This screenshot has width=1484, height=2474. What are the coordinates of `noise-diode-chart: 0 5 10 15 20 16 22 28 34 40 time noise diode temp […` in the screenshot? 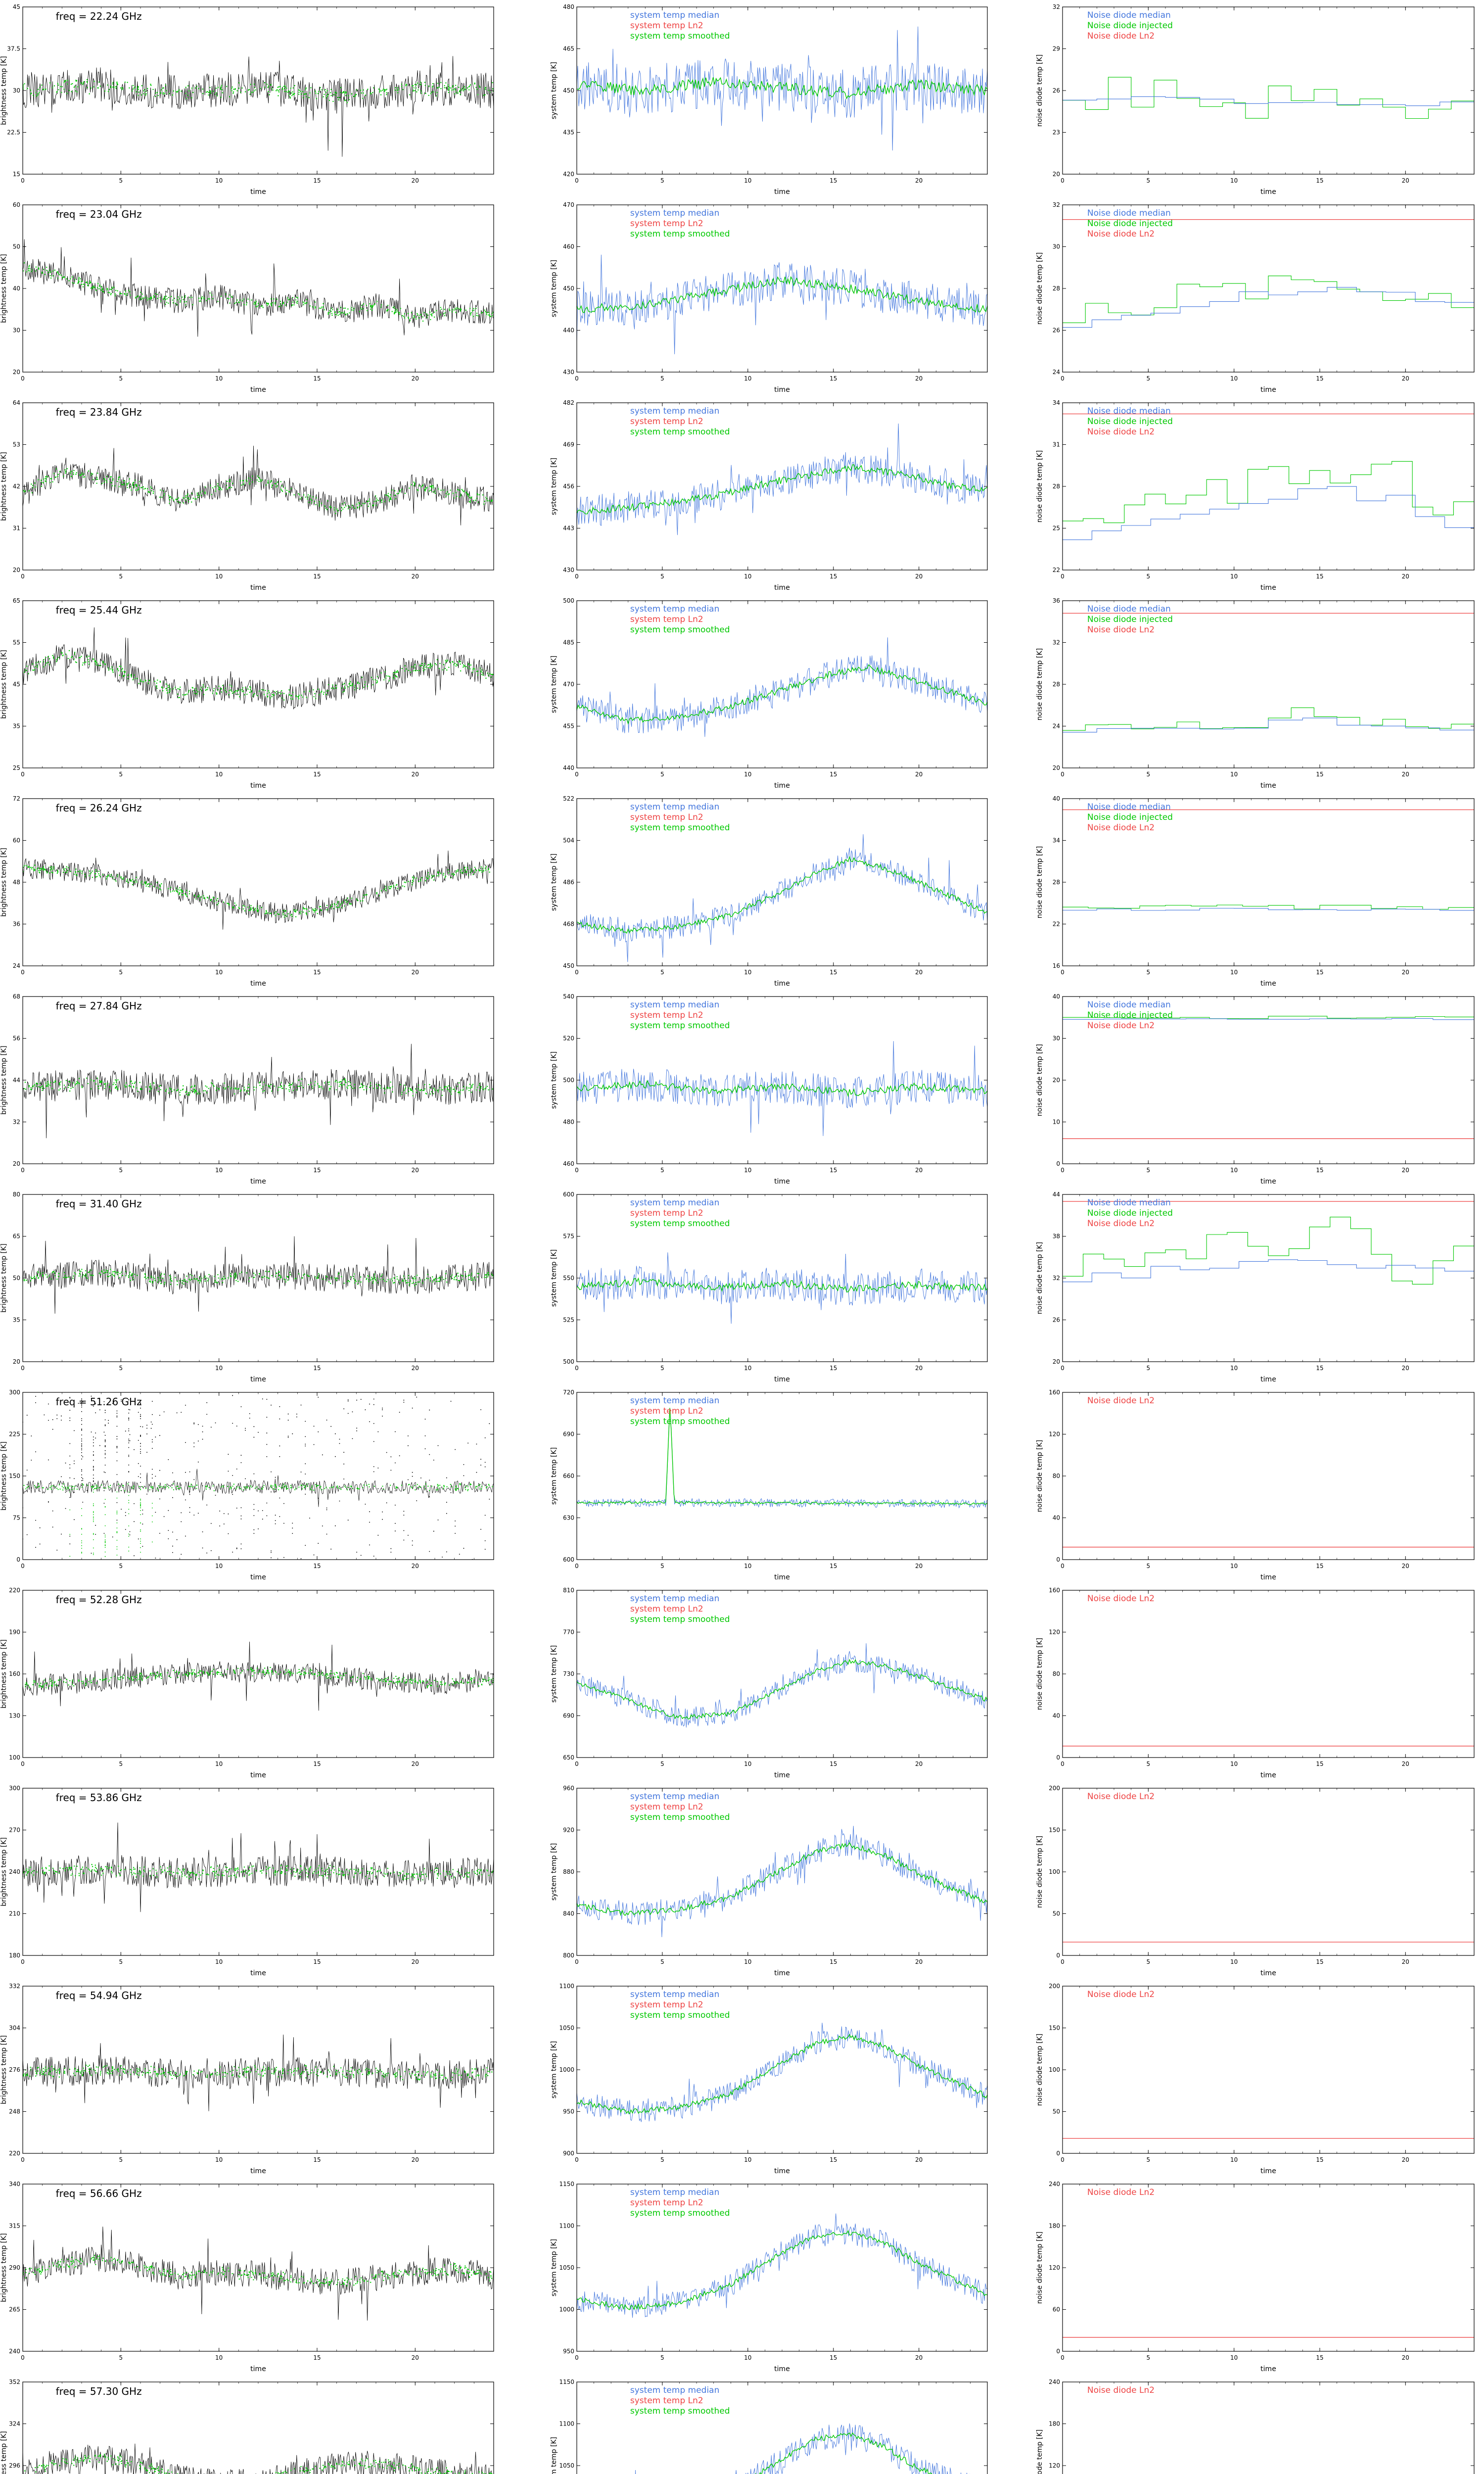 It's located at (1255, 892).